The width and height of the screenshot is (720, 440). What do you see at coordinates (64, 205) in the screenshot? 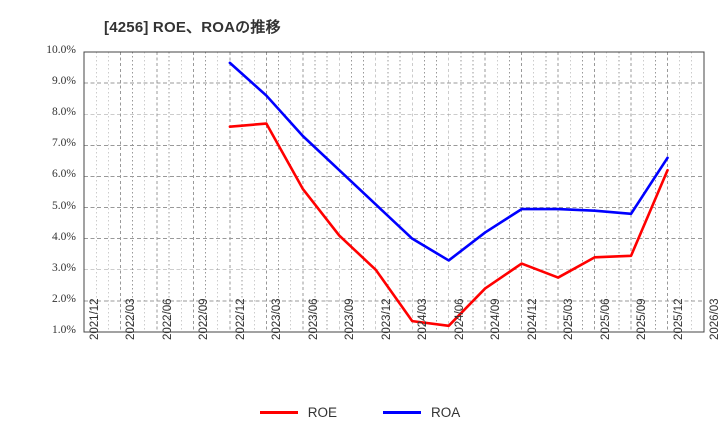
I see `y-axis-tick-label: 5.0%` at bounding box center [64, 205].